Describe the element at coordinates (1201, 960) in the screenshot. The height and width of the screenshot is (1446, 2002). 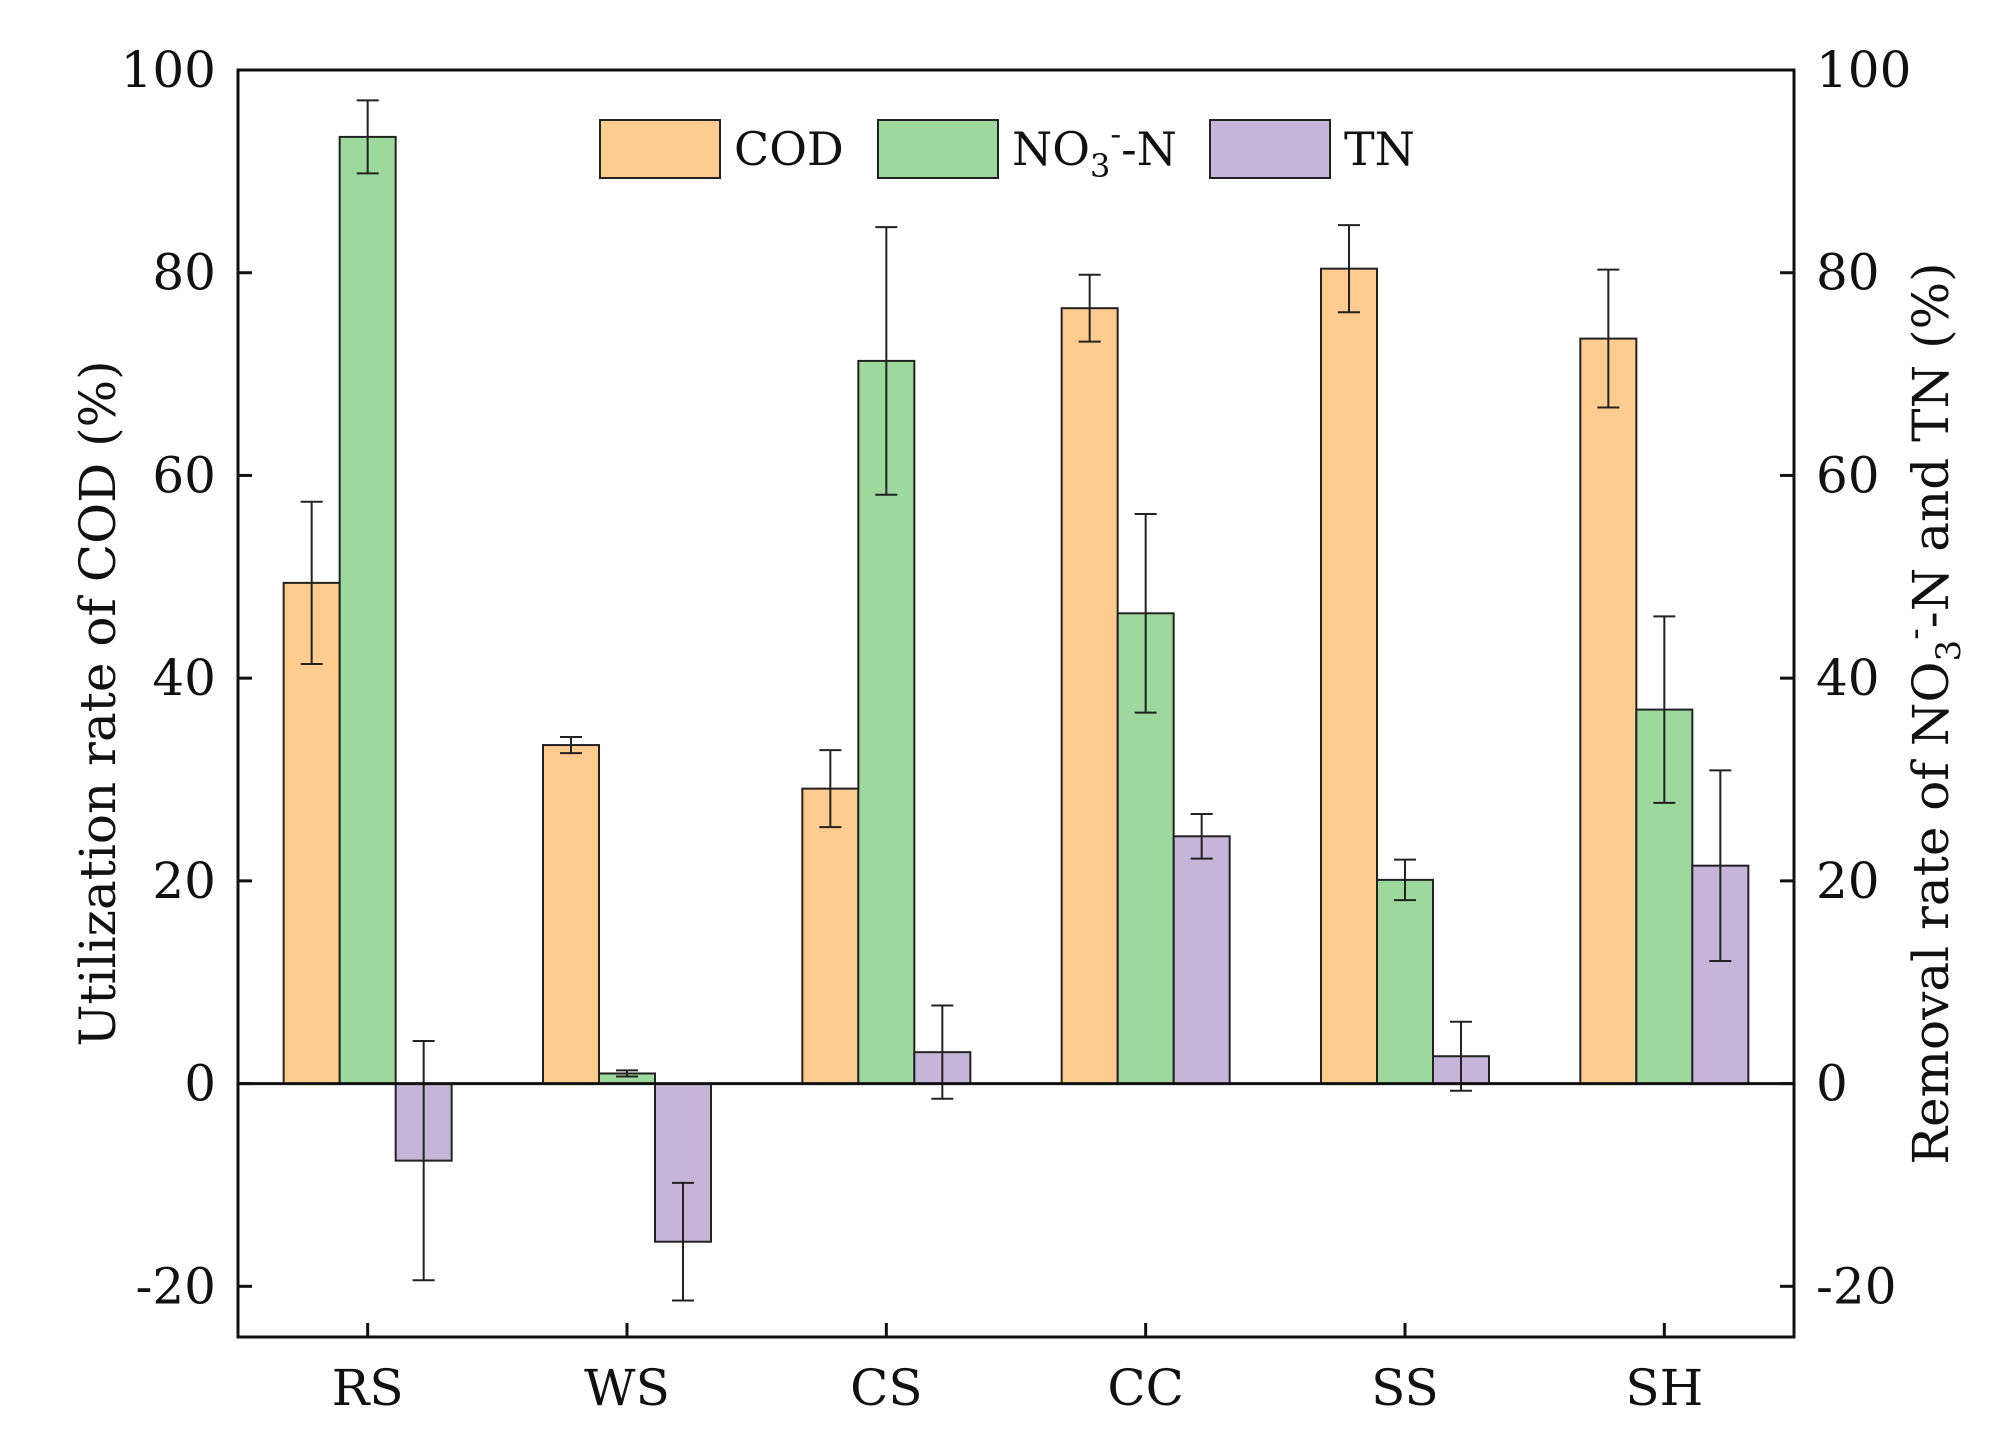
I see `bar-tn-cc` at that location.